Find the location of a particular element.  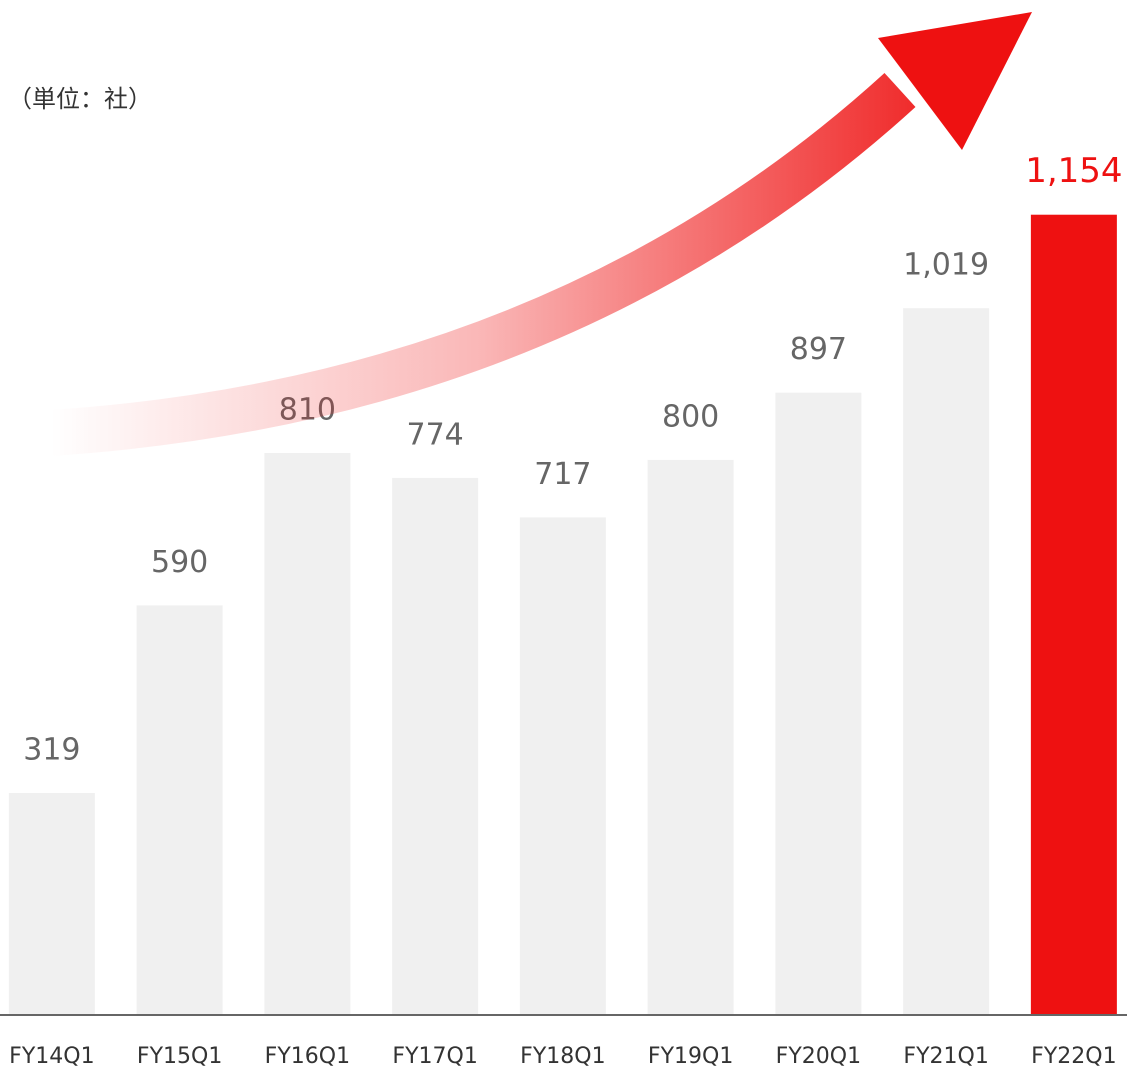

value-label: 319 is located at coordinates (51, 750).